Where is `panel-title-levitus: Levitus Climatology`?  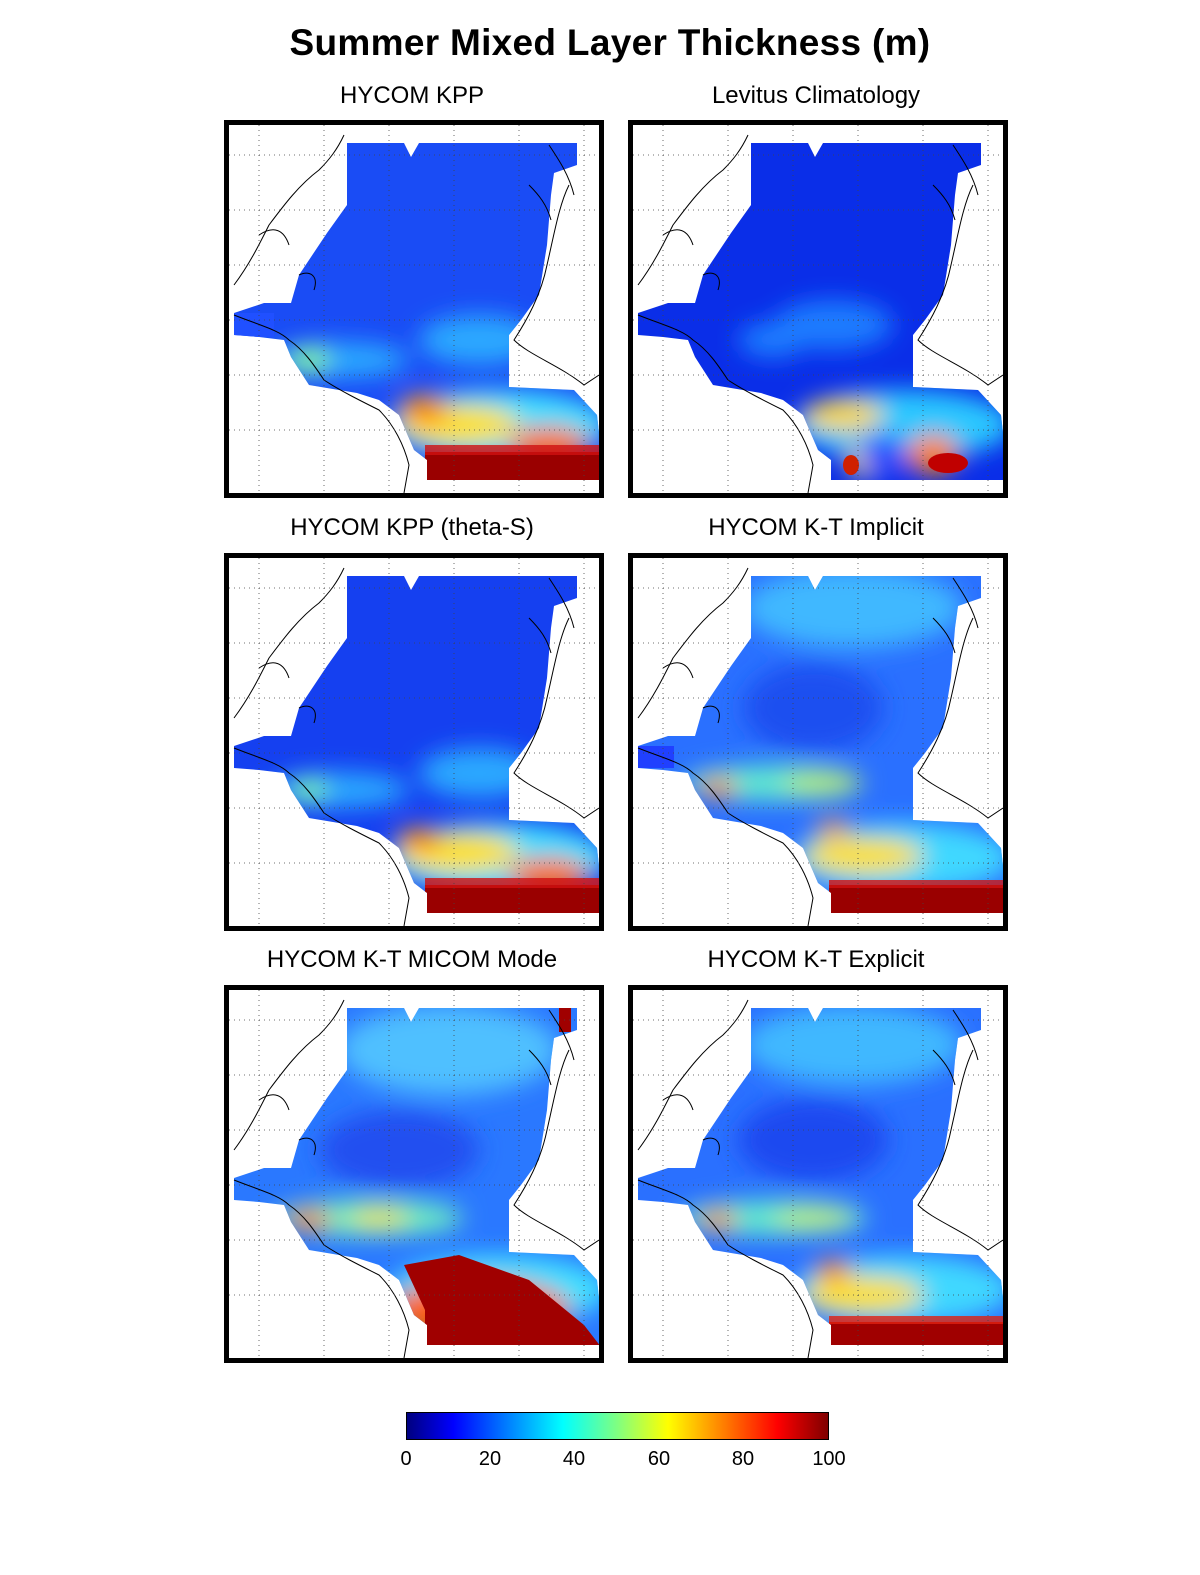 panel-title-levitus: Levitus Climatology is located at coordinates (816, 95).